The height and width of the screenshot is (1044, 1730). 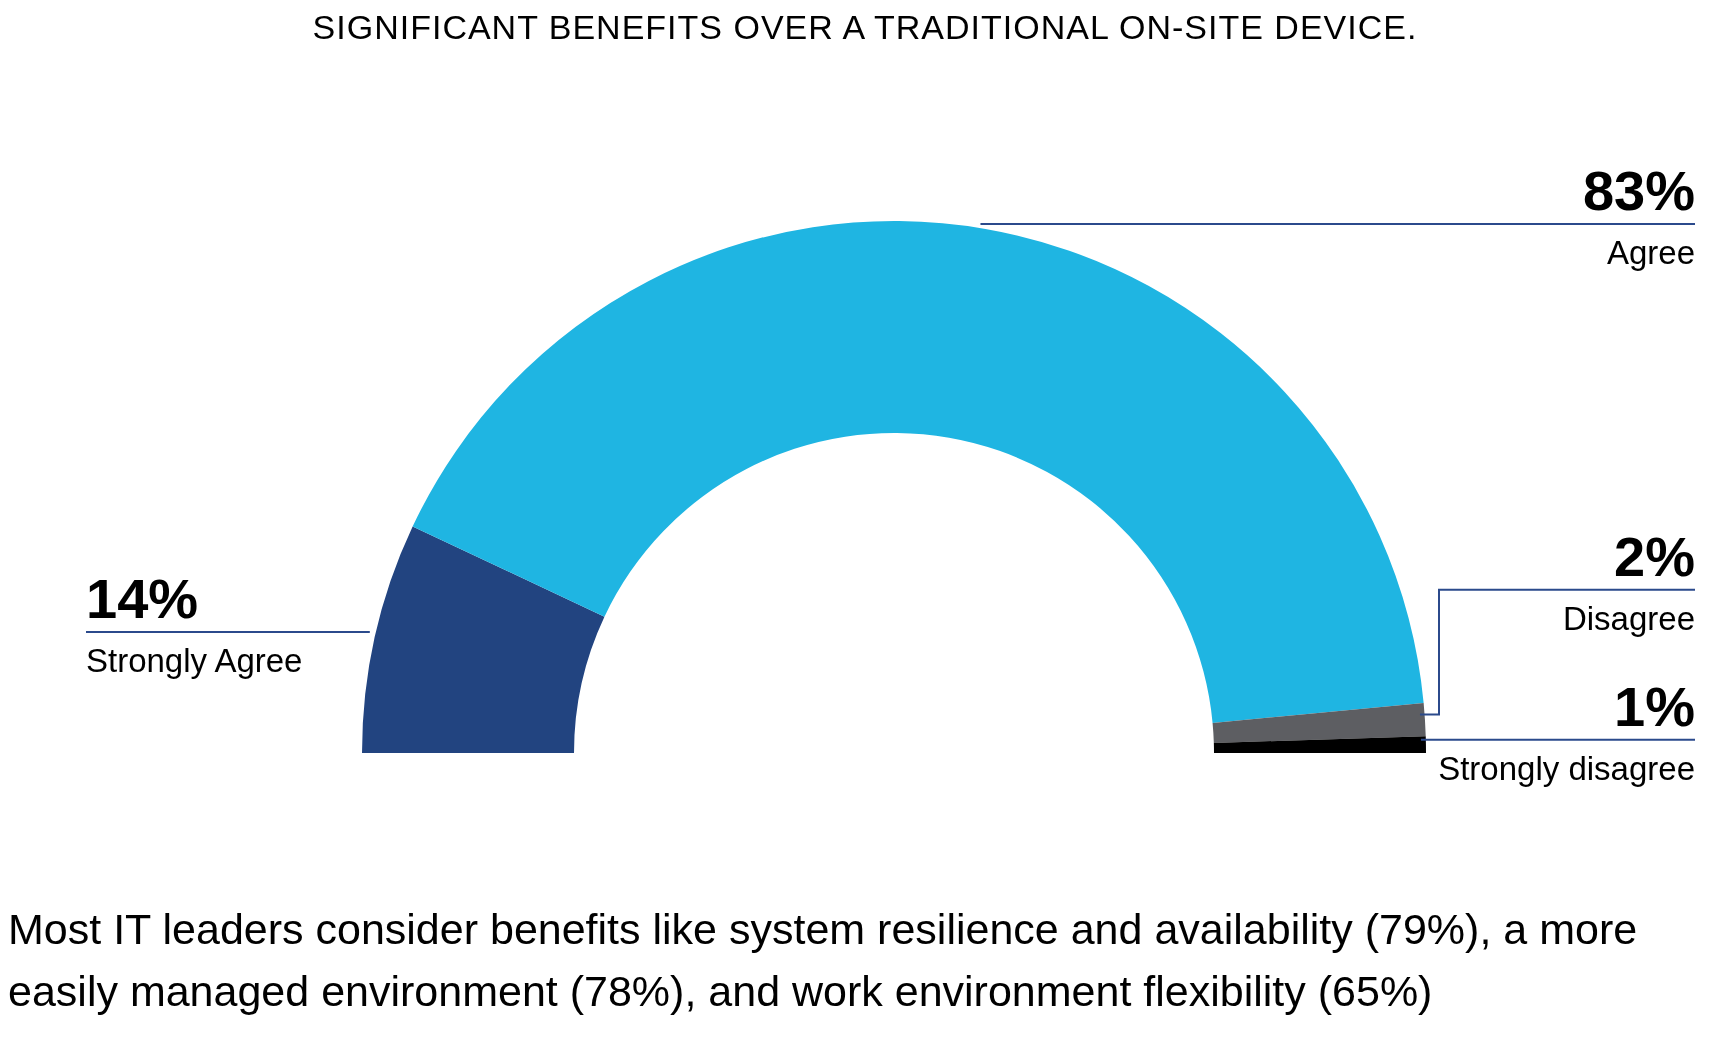 I want to click on text: Most IT leaders consider benefits like system resilience and availability (79%), a more easily managed environment (78%), and work environment flexibility (65%), so click(x=823, y=960).